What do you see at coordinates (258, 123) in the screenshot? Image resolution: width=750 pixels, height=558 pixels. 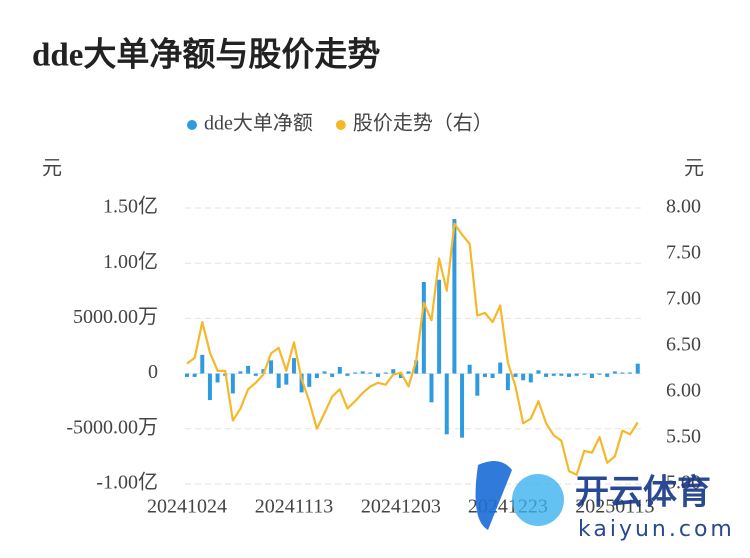 I see `legend-label: dde大单净额` at bounding box center [258, 123].